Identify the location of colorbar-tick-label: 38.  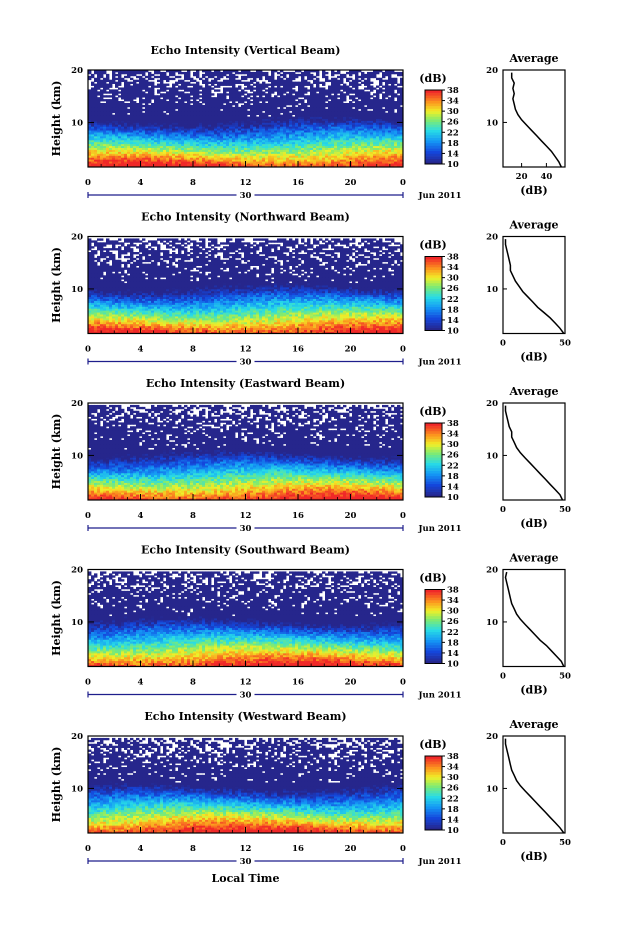
(453, 91).